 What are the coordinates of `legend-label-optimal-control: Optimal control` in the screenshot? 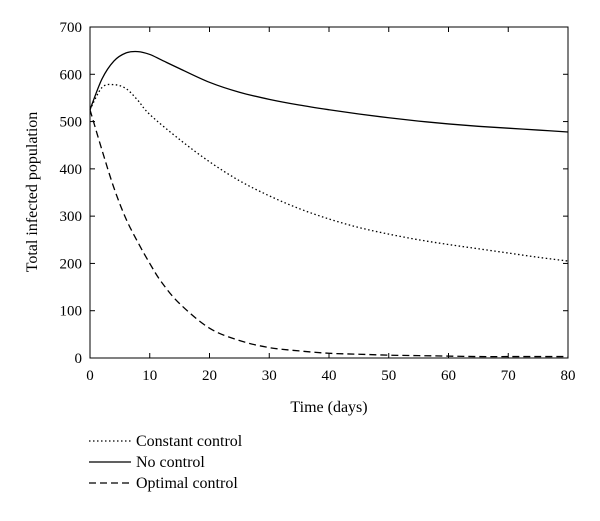 It's located at (187, 483).